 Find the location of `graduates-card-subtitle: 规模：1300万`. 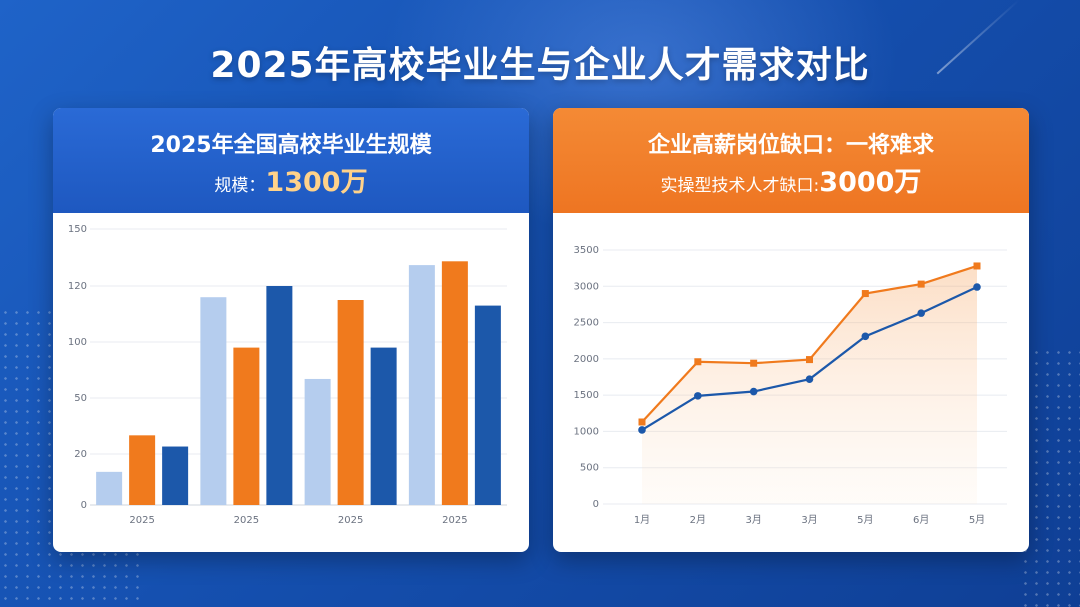

graduates-card-subtitle: 规模：1300万 is located at coordinates (291, 184).